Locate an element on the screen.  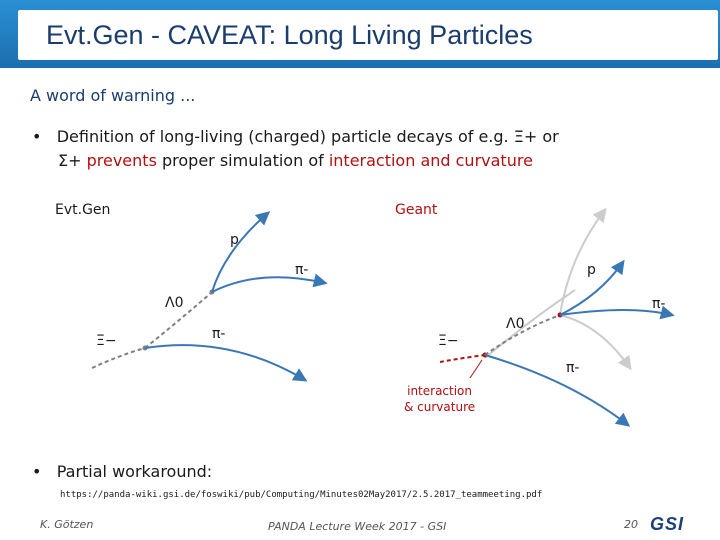
geant-lambda-track is located at coordinates (522, 335).